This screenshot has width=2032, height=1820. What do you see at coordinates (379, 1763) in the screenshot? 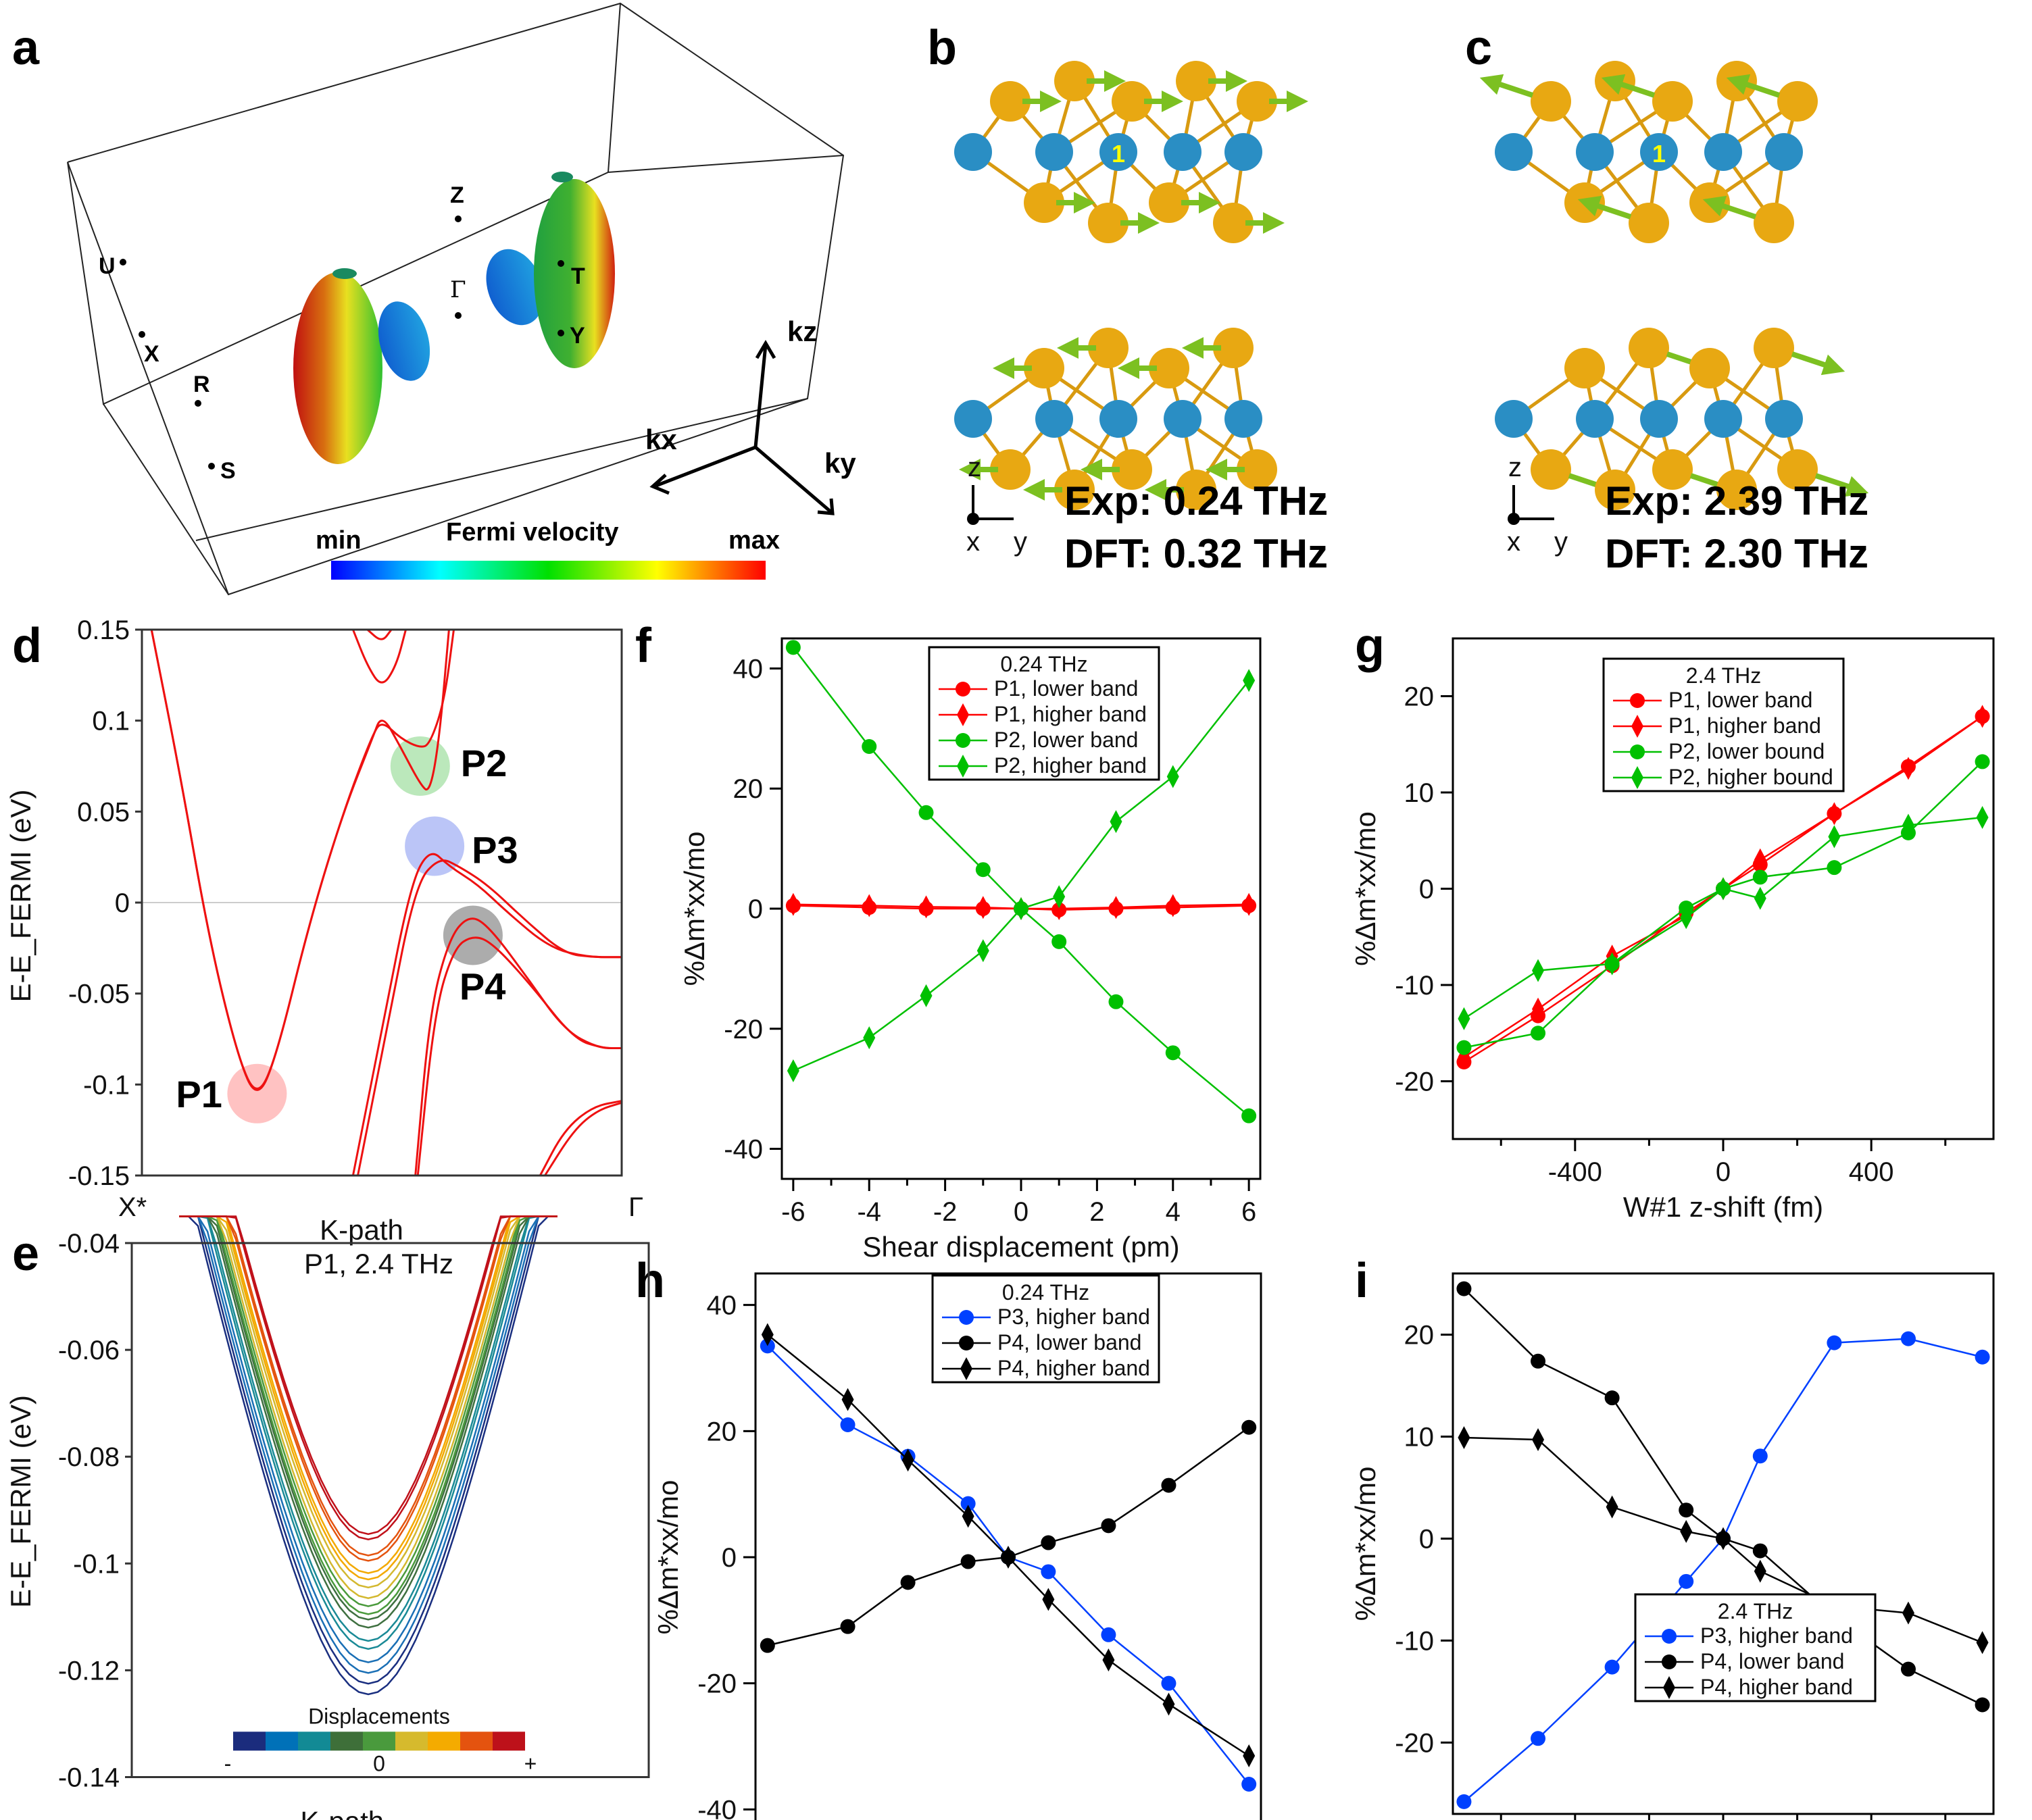
I see `colorbar-tick-label: 0` at bounding box center [379, 1763].